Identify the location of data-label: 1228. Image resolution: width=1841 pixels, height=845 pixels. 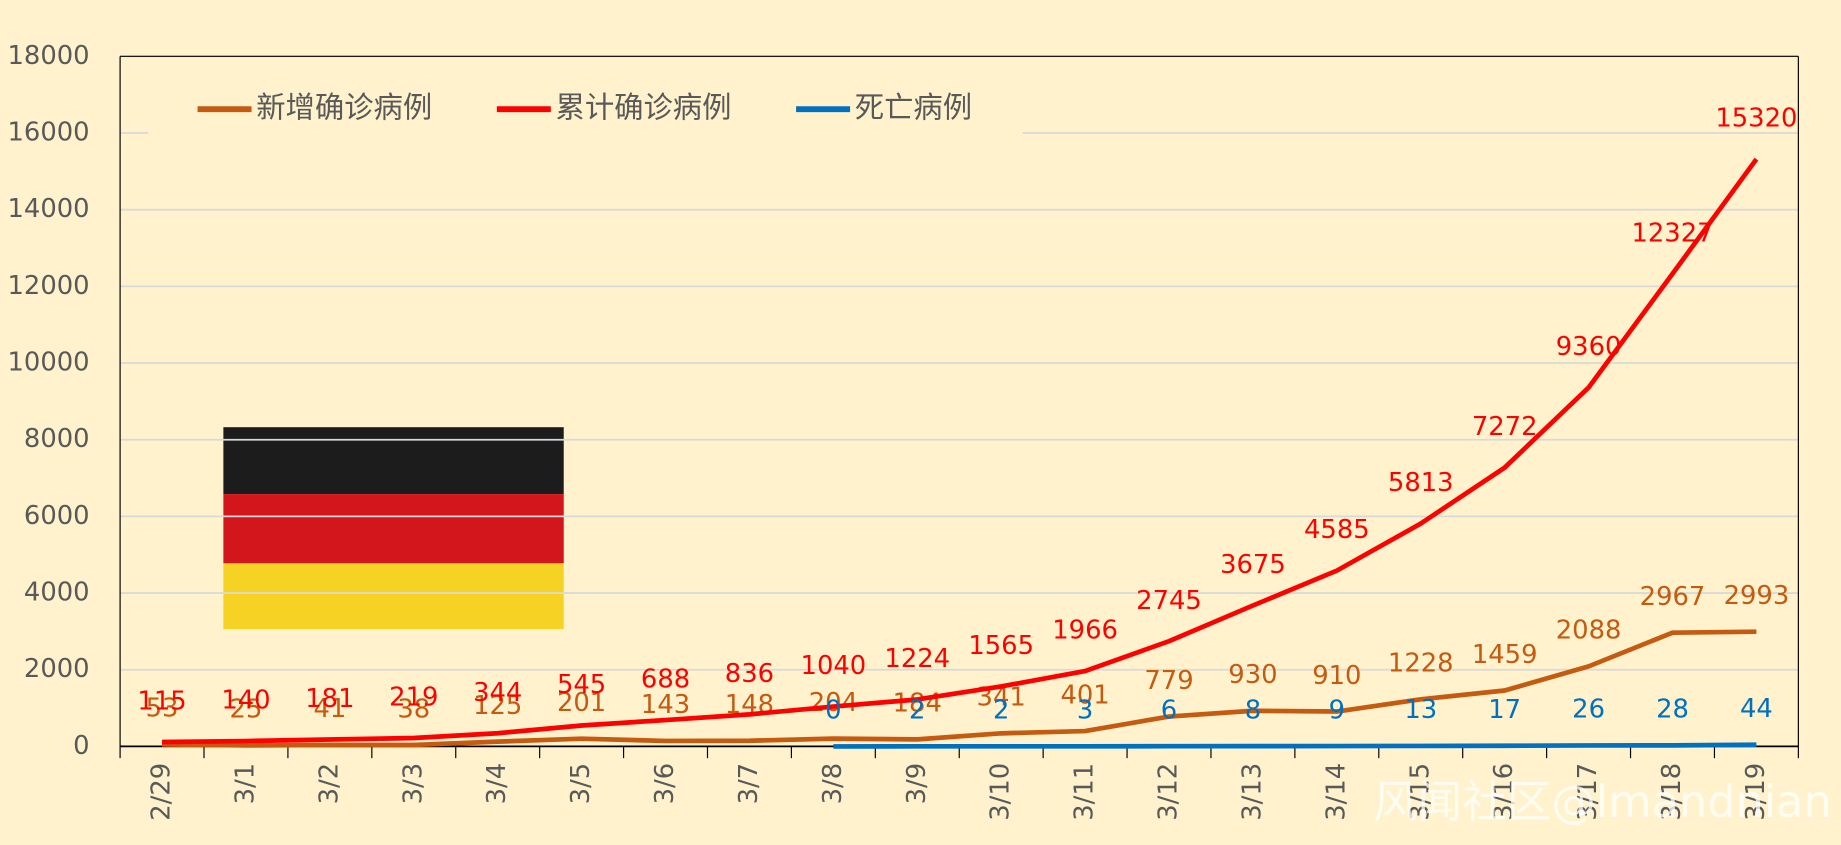
(1421, 664).